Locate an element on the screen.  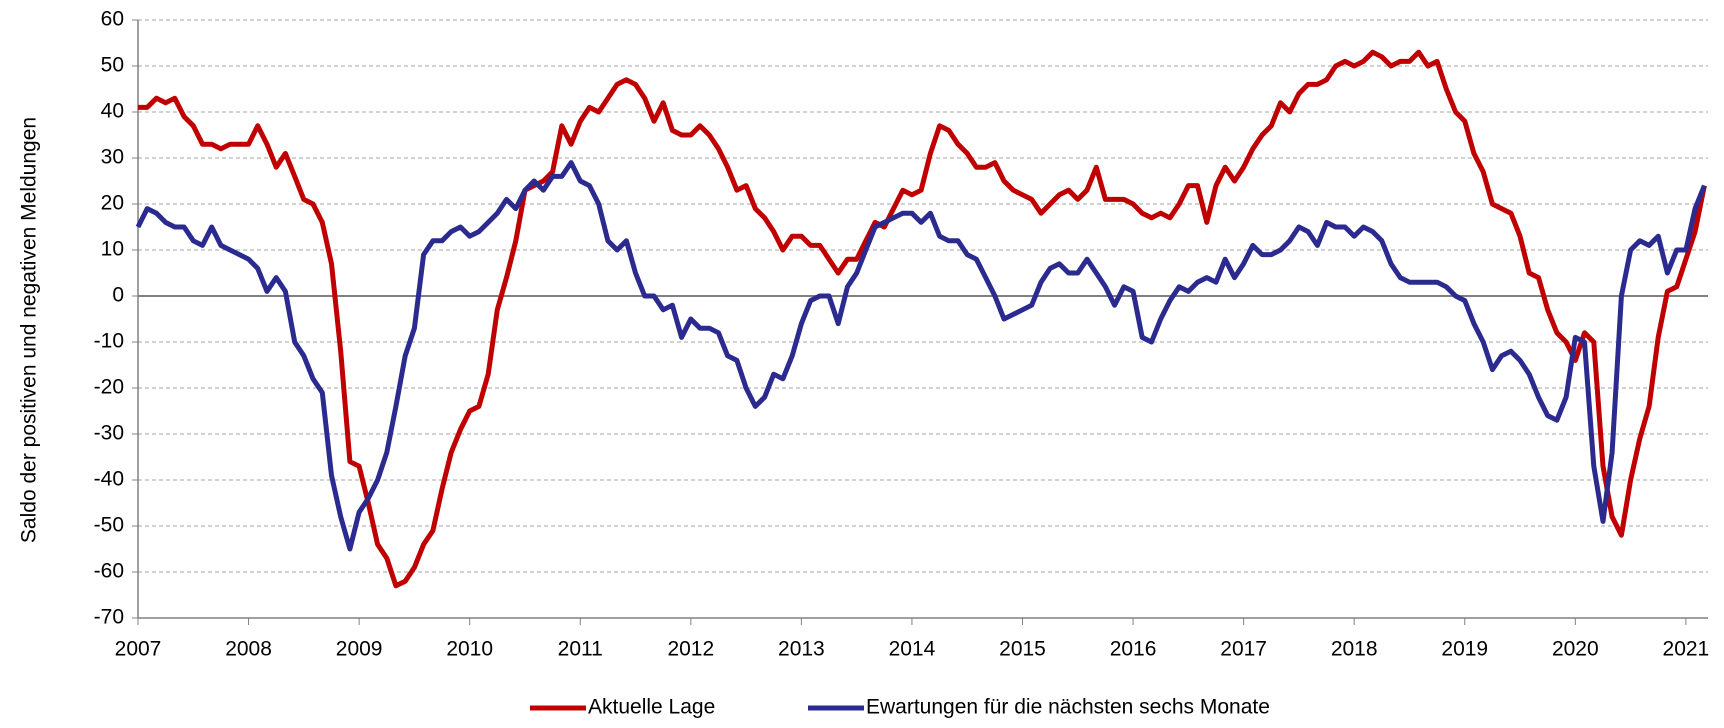
y-tick-label: 0 is located at coordinates (118, 295).